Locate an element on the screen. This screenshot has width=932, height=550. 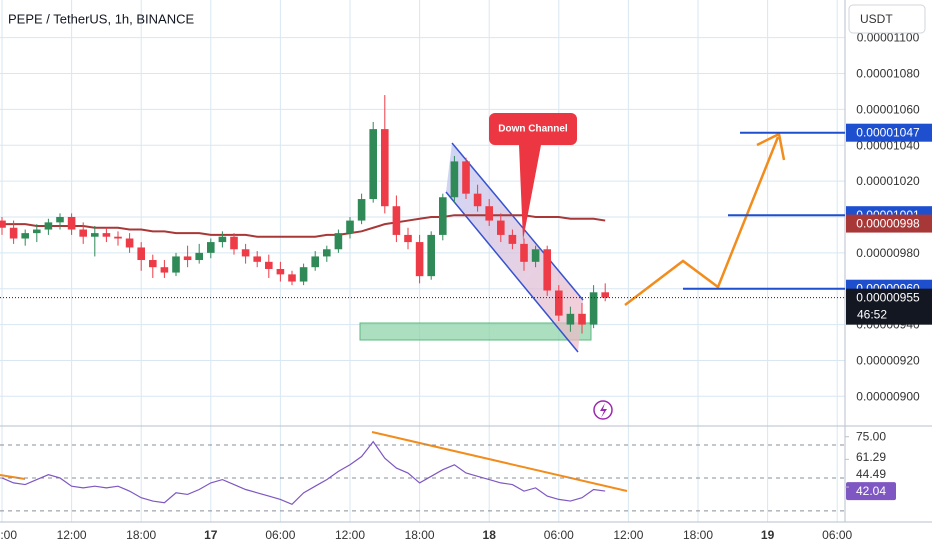
last-price-label: 0.00000955 is located at coordinates (888, 298).